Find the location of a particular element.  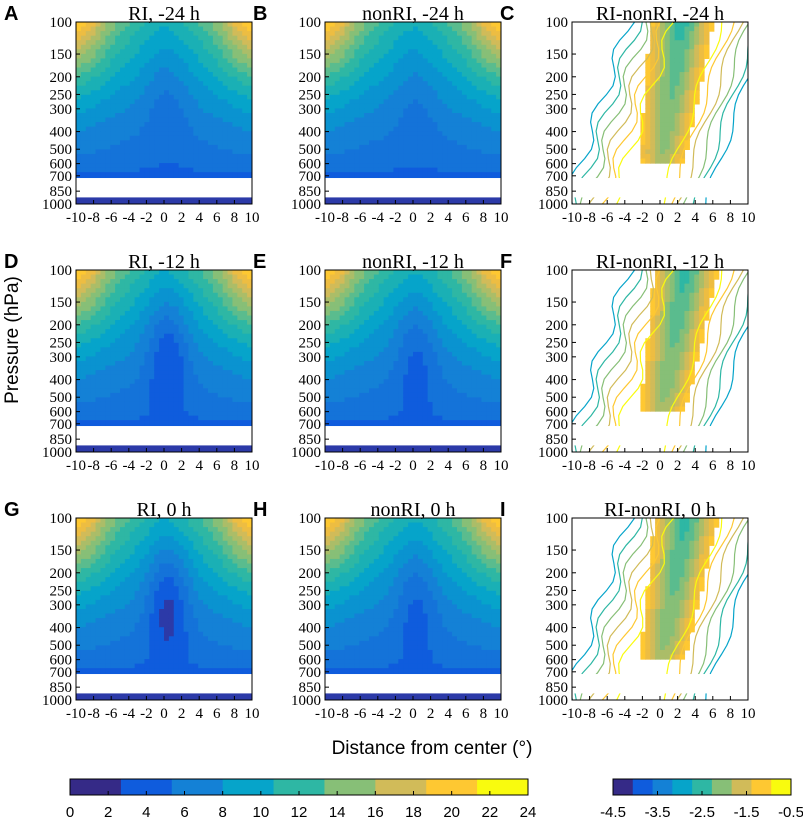

contour-line is located at coordinates (621, 113).